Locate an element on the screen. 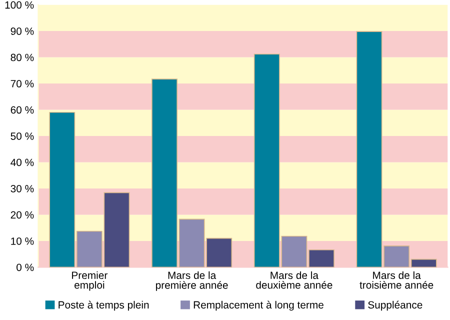  y-tick-label: 20 % is located at coordinates (22, 215).